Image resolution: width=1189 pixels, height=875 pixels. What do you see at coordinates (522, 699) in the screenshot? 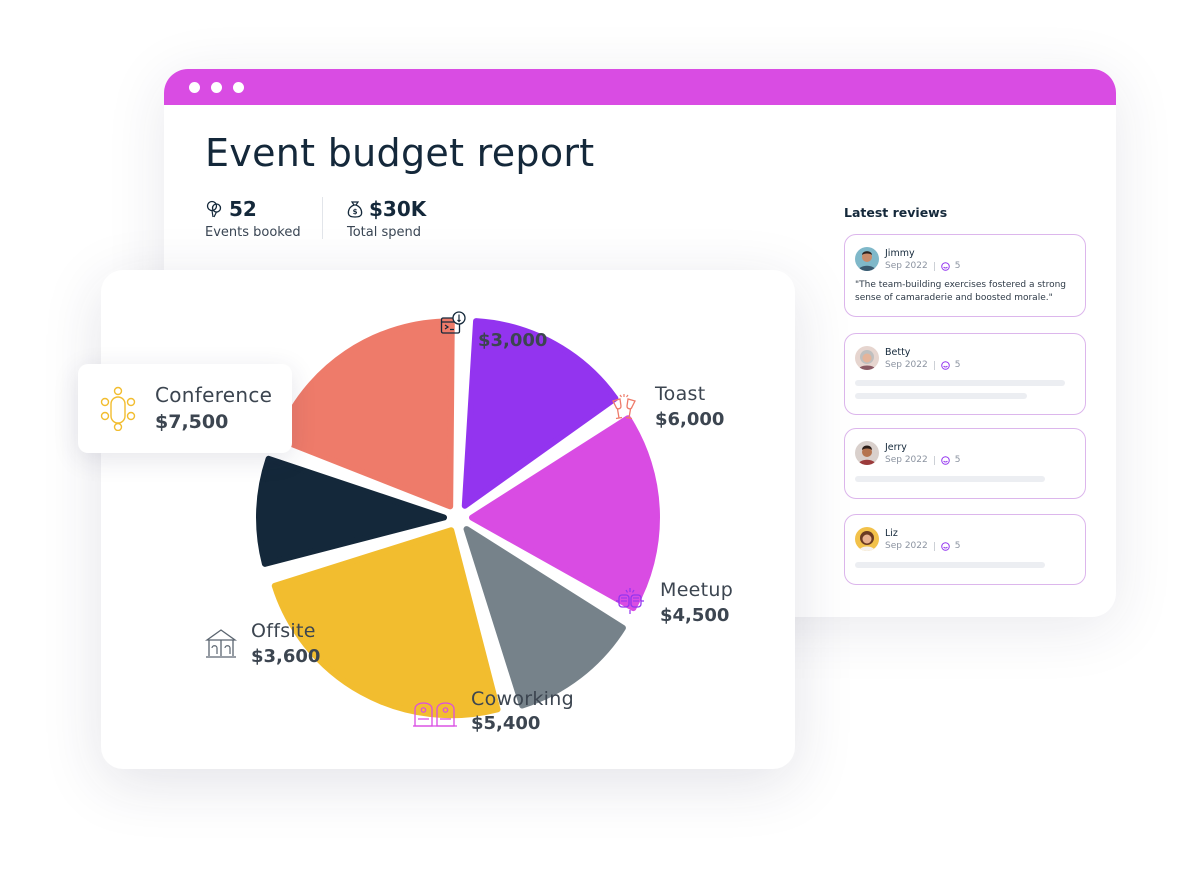
I see `slice-label-coworking: Coworking` at bounding box center [522, 699].